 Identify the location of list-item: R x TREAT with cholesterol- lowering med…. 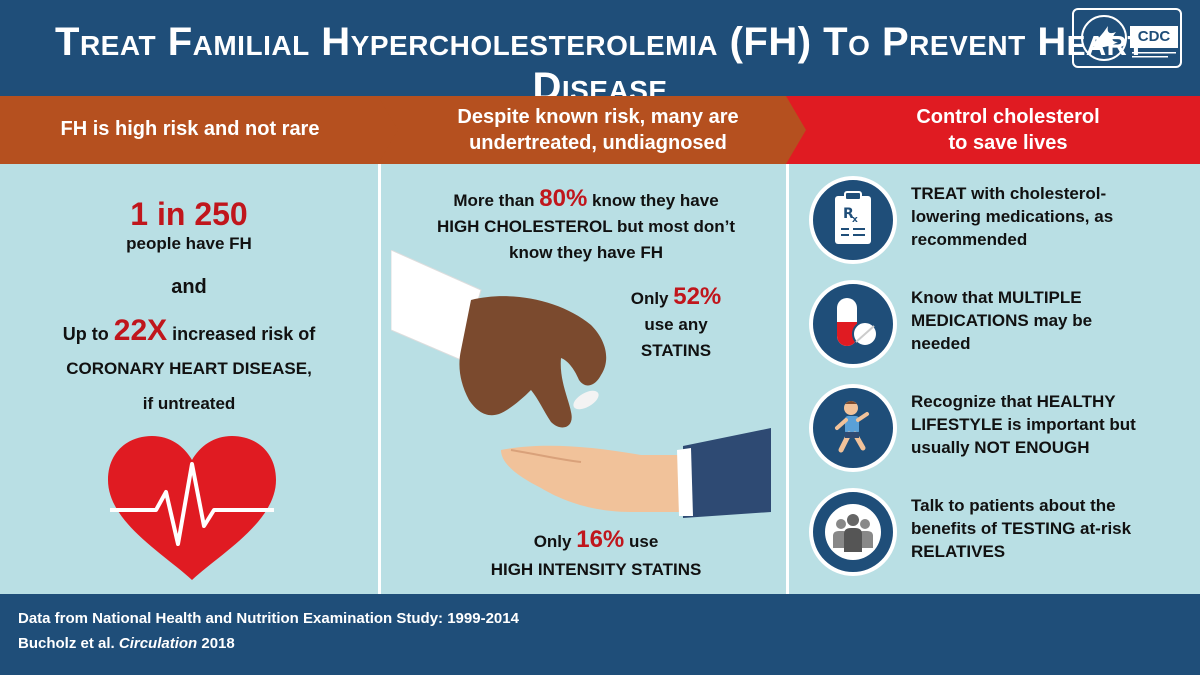
(1004, 226).